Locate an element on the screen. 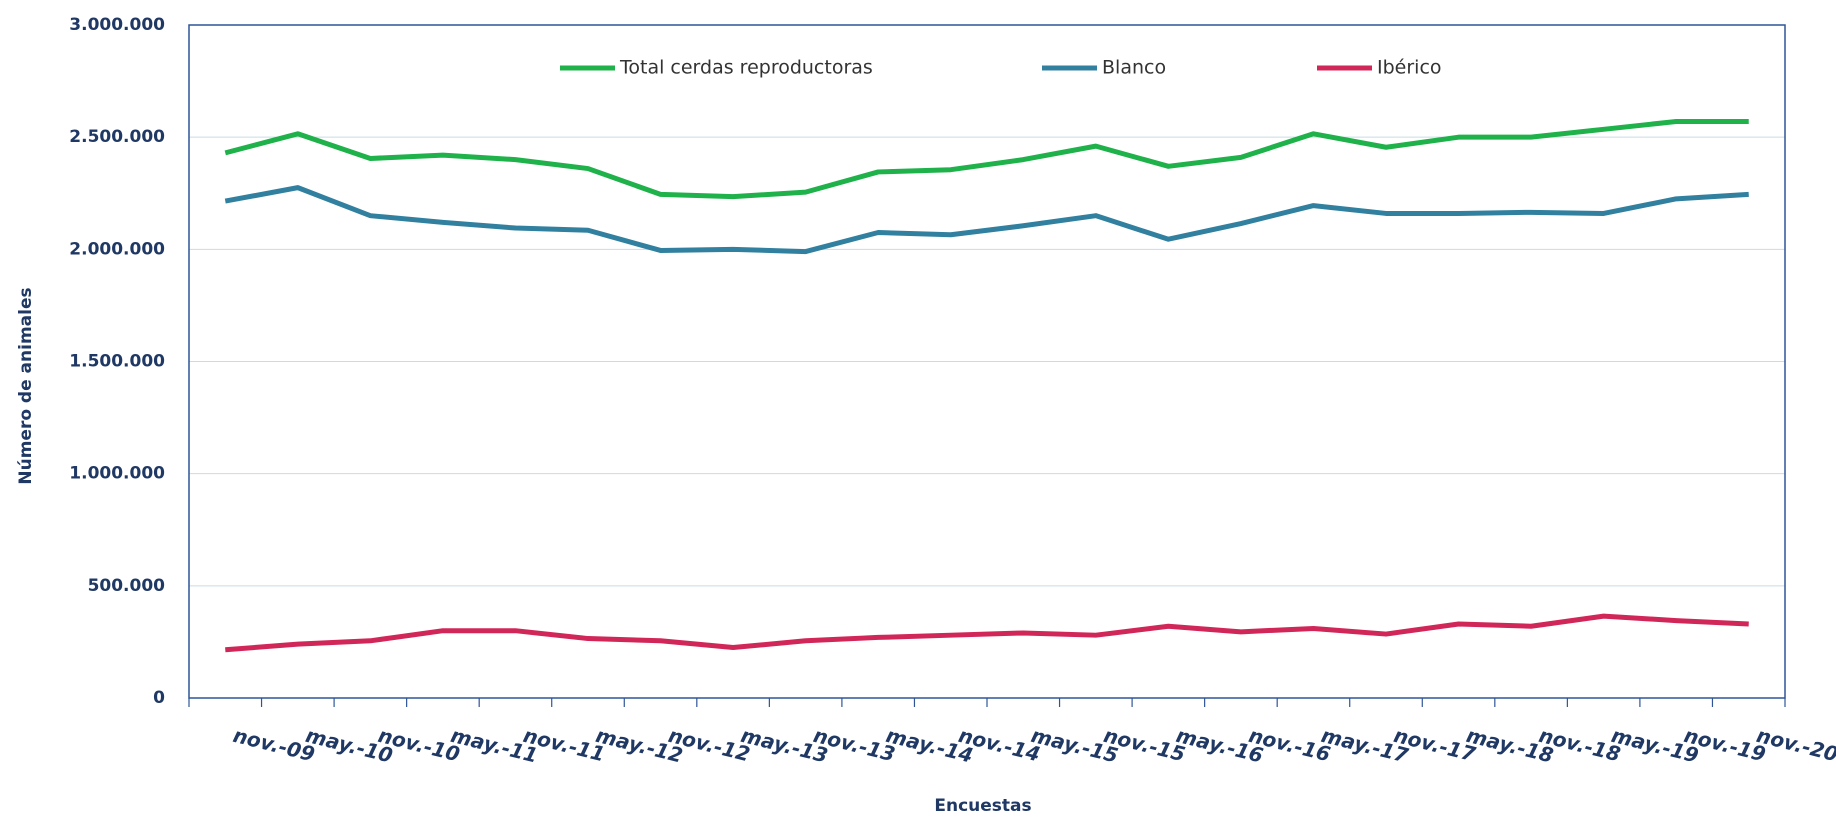 The width and height of the screenshot is (1836, 817). y-tick-label: 1.000.000 is located at coordinates (117, 474).